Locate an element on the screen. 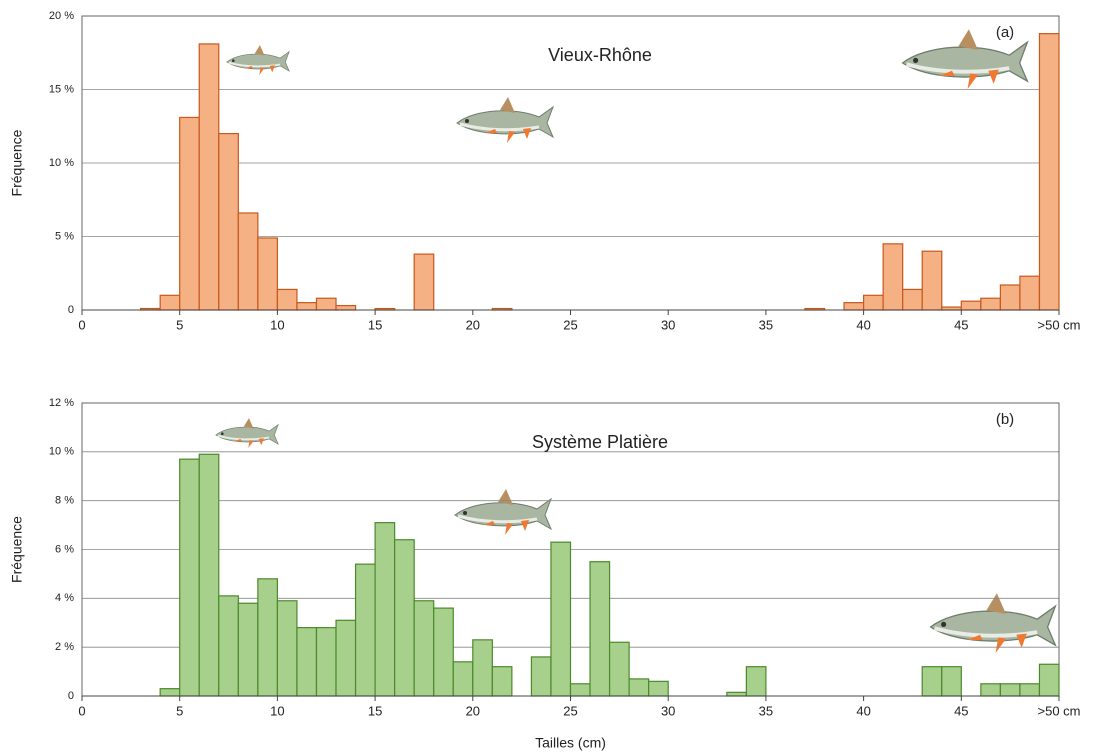 The height and width of the screenshot is (756, 1101). y-tick-label: 6 % is located at coordinates (64, 549).